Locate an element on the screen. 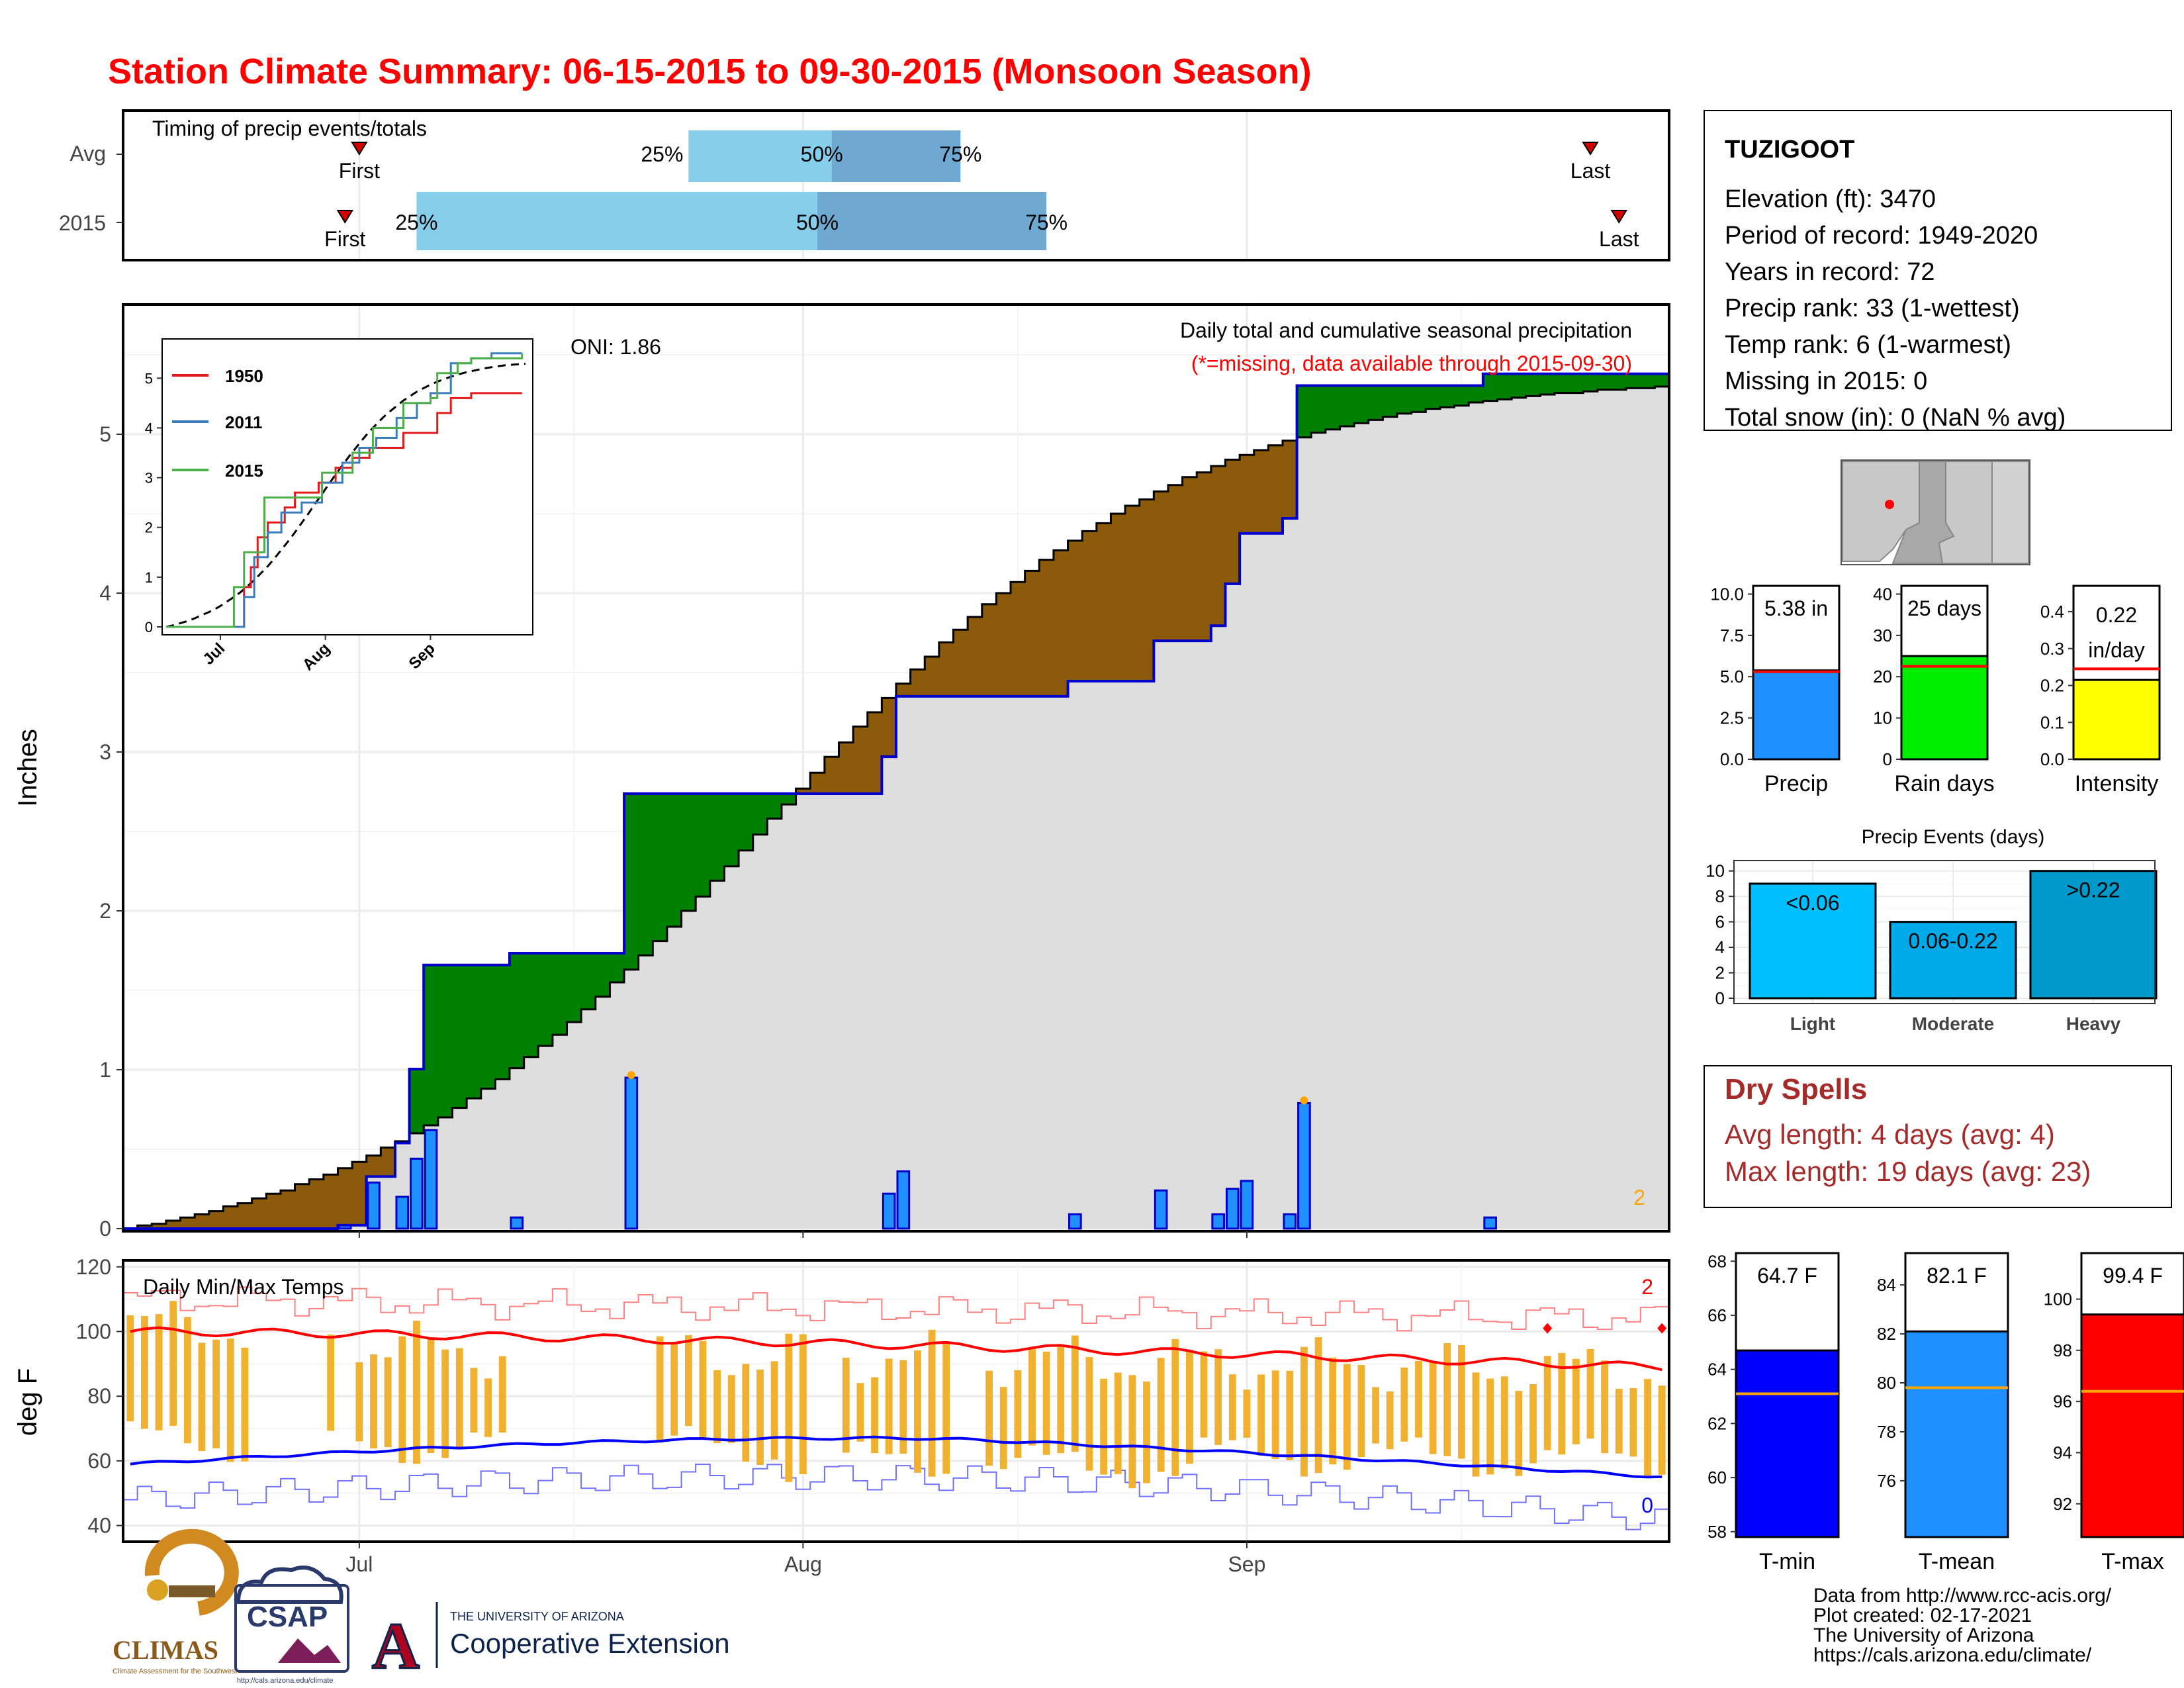 Image resolution: width=2184 pixels, height=1688 pixels. temp-bar-value-label: 64.7 F is located at coordinates (1787, 1276).